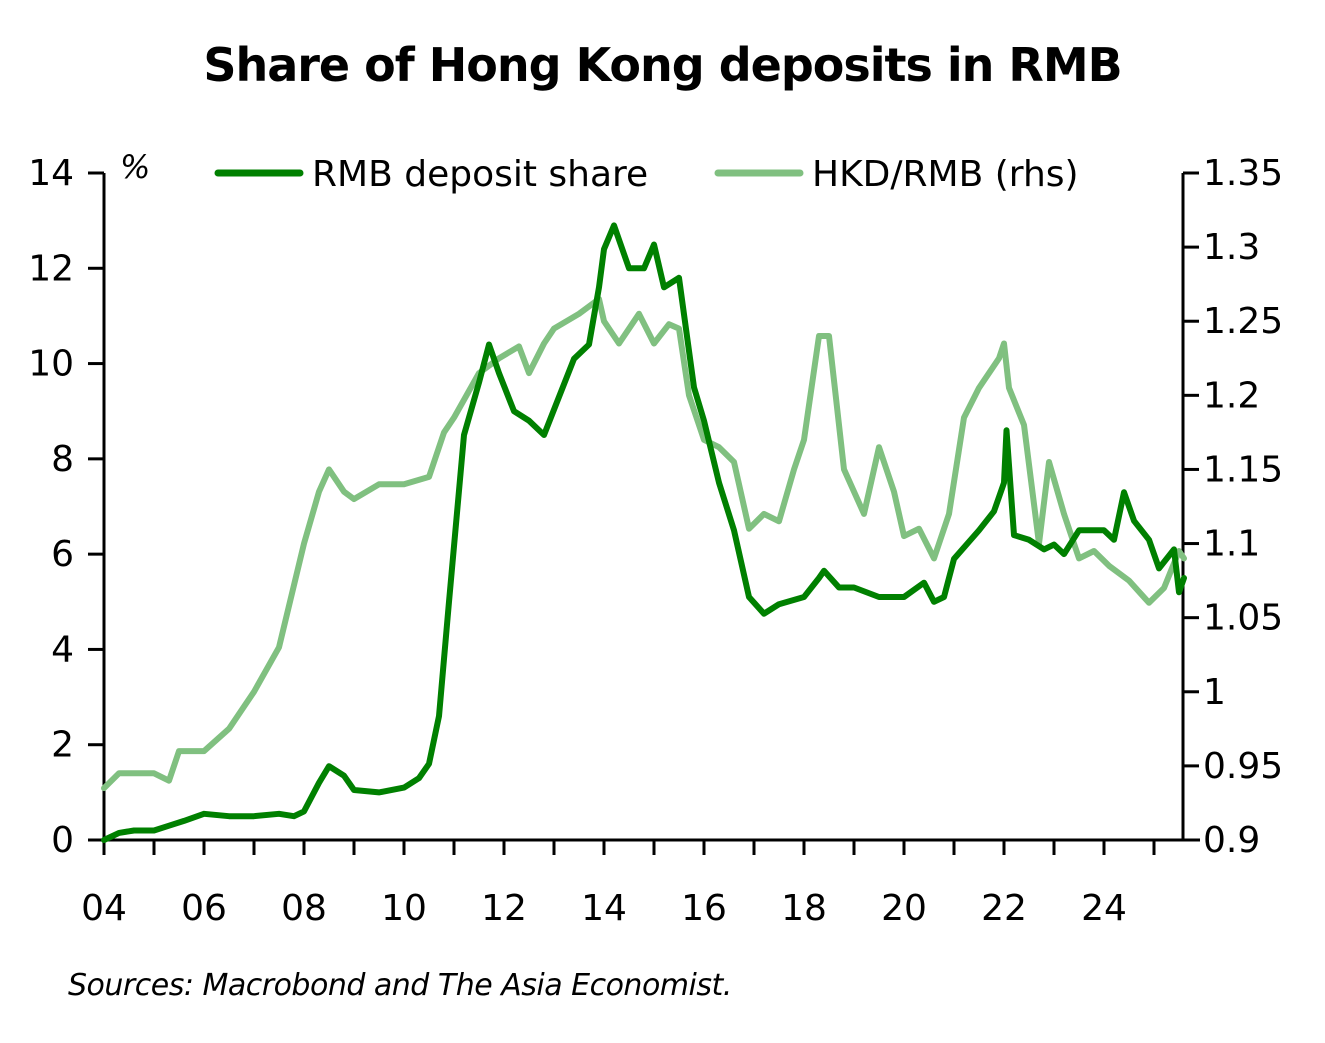  Describe the element at coordinates (304, 908) in the screenshot. I see `x-tick-label: 08` at that location.